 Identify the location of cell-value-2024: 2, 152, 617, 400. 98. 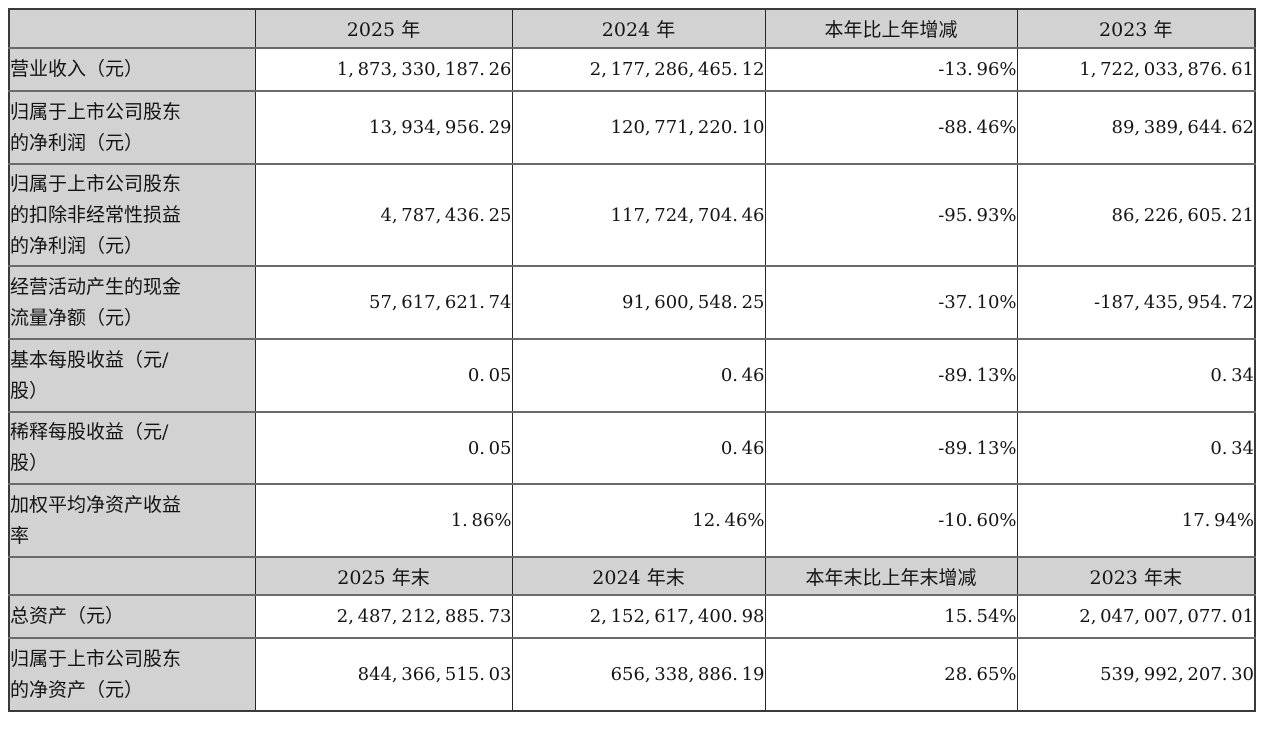
(638, 616).